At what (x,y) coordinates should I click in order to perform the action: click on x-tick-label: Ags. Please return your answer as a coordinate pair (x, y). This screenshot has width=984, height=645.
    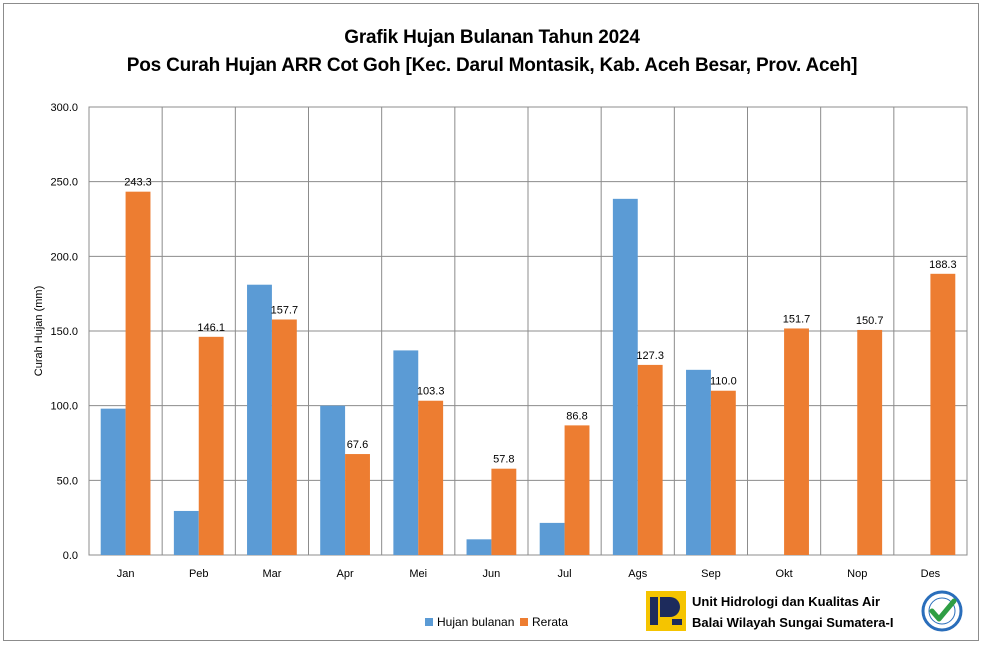
    Looking at the image, I should click on (637, 574).